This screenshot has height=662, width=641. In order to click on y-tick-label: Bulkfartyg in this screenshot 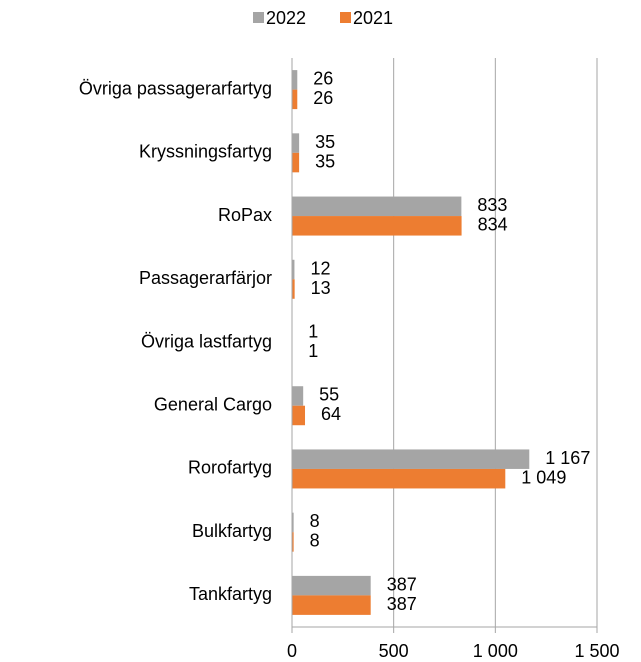, I will do `click(232, 531)`.